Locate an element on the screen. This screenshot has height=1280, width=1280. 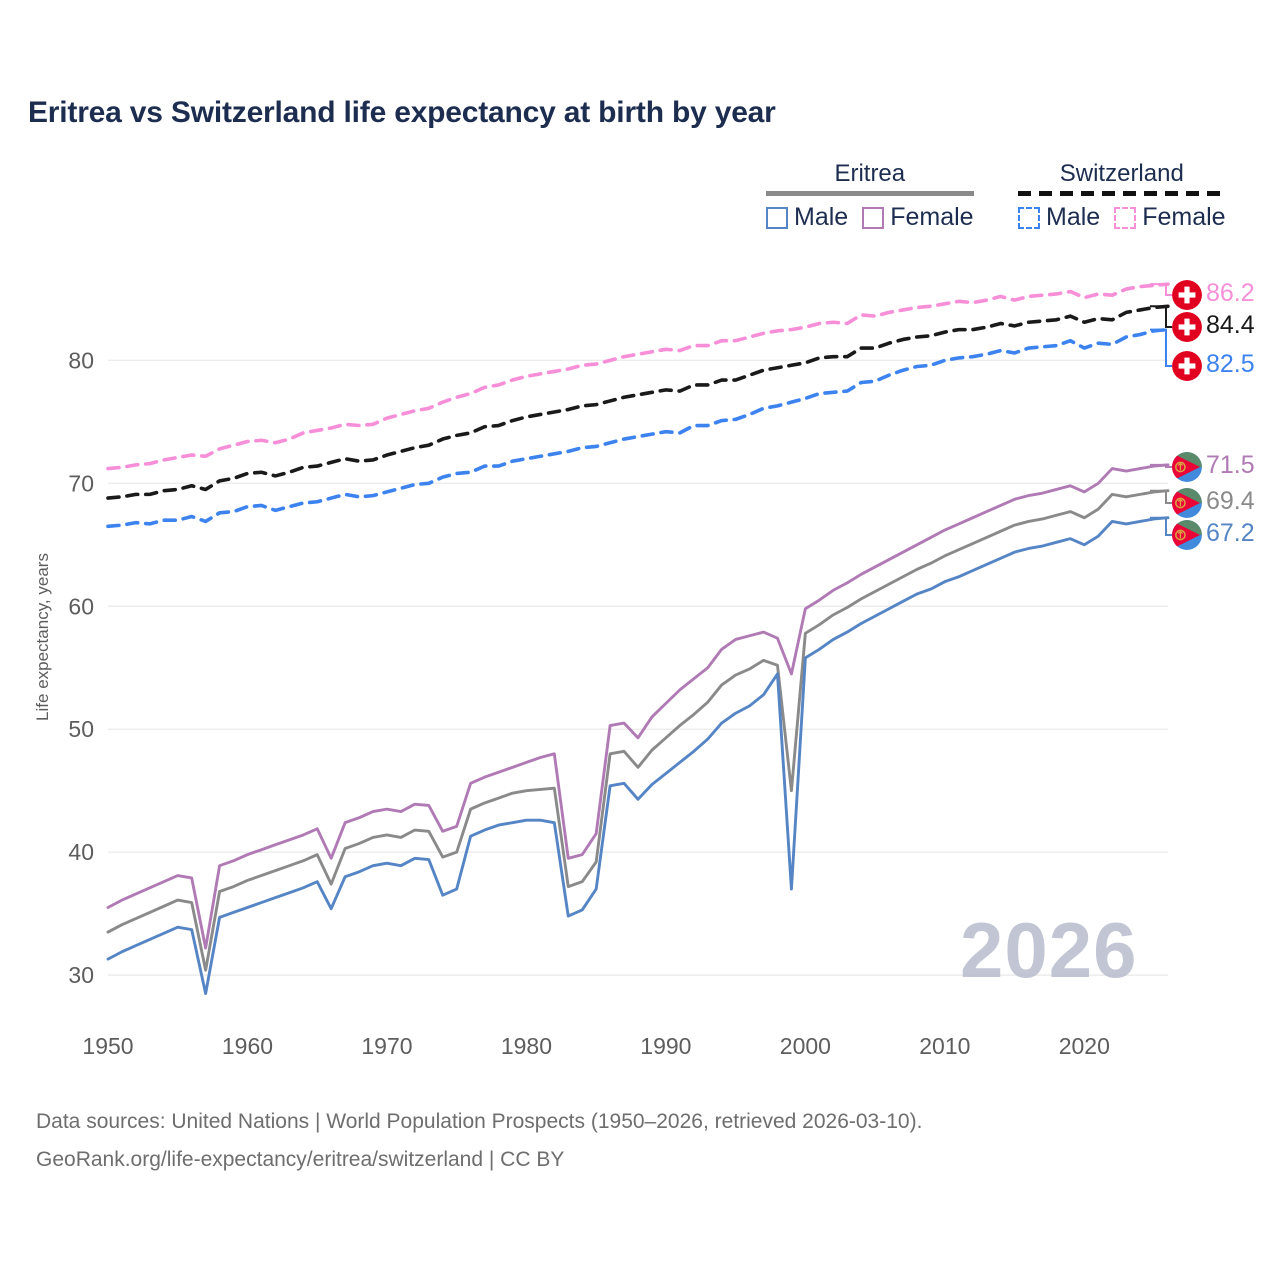
legend-item-eritrea-female: Female is located at coordinates (918, 217).